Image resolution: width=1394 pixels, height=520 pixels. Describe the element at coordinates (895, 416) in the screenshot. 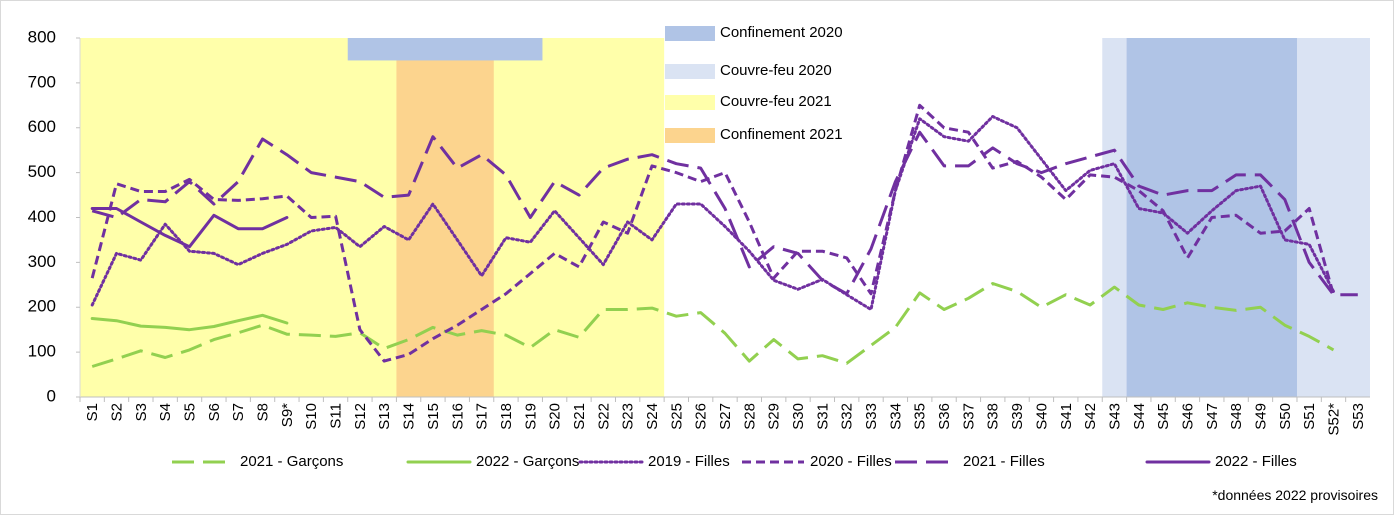

I see `x-tick-label: S34` at that location.